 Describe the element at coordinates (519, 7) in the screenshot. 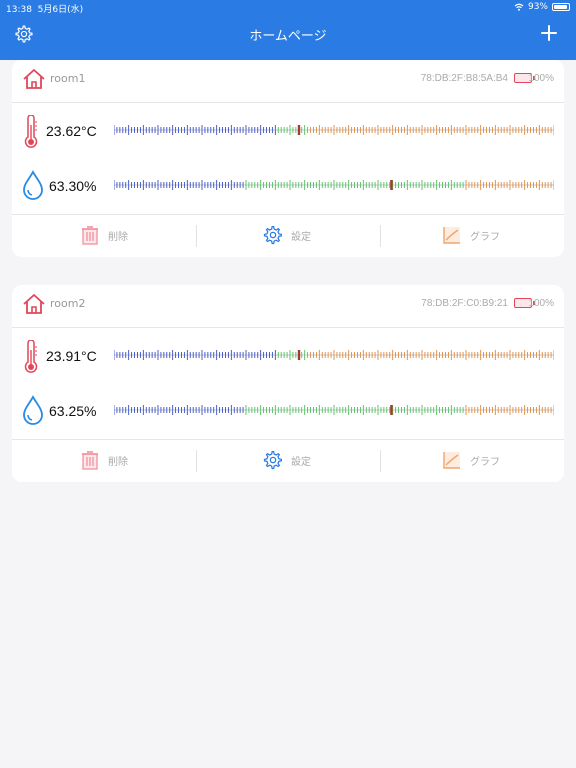

I see `wifi-icon` at that location.